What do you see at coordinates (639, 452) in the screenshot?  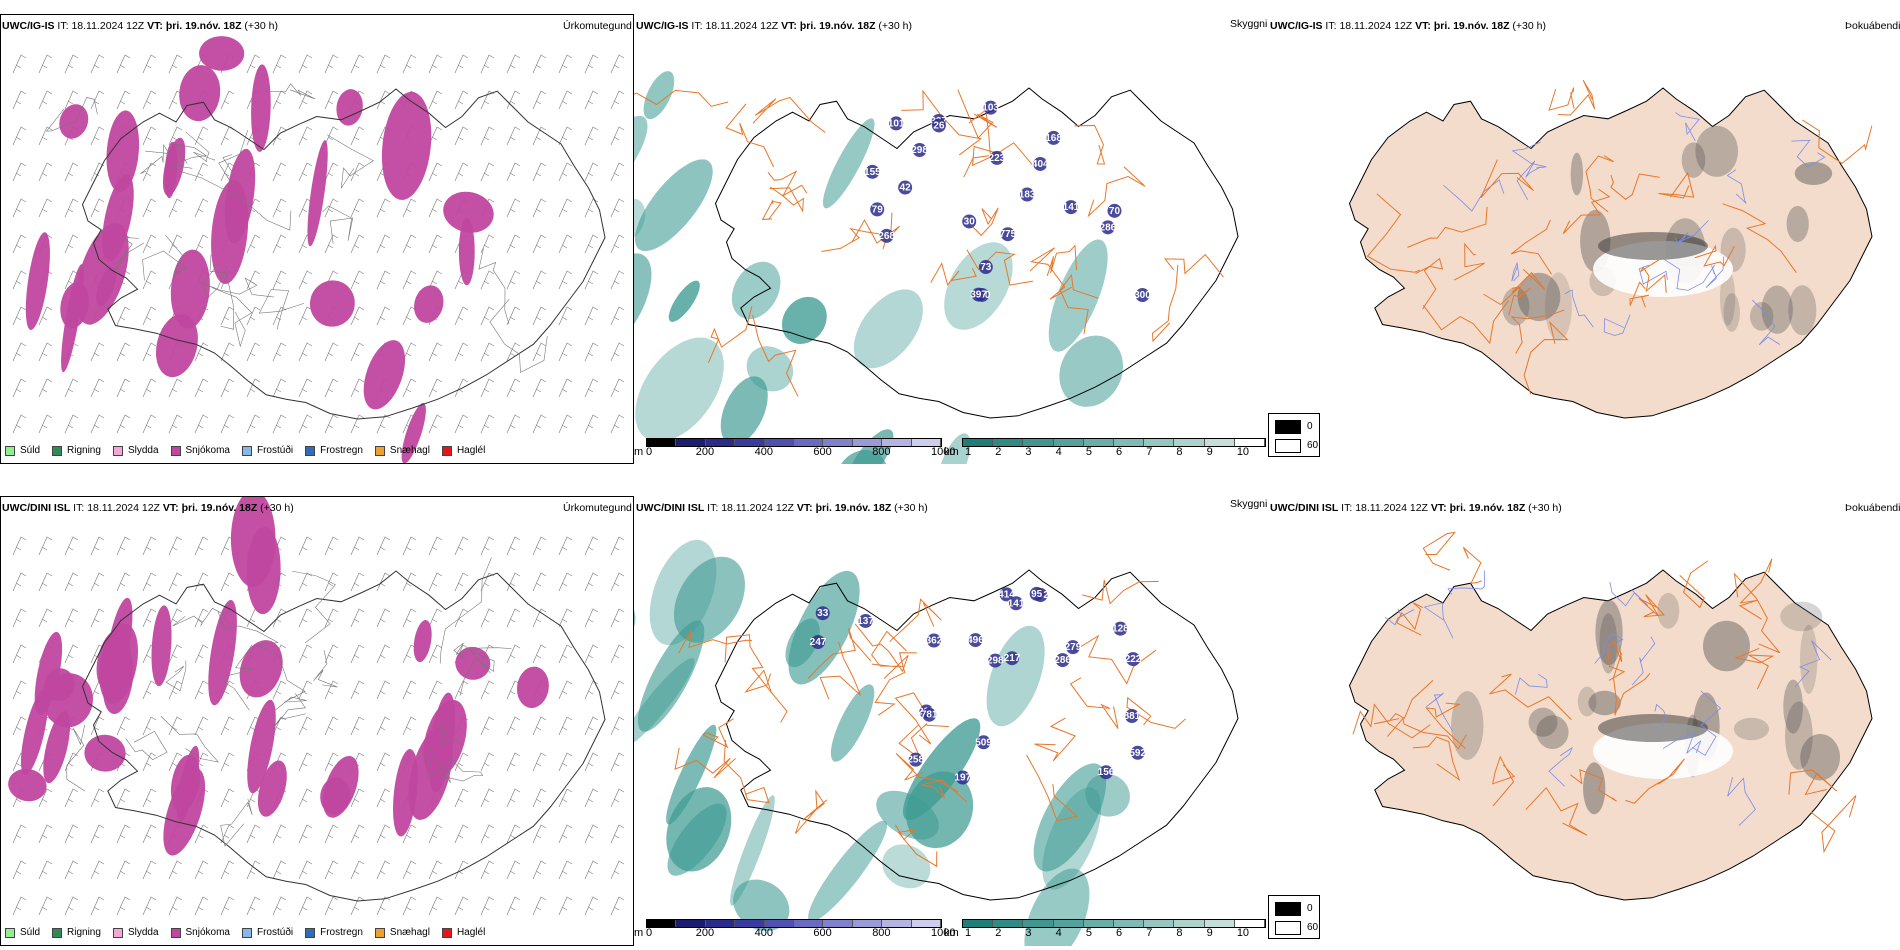 I see `cloud-colorbar-unit: m` at bounding box center [639, 452].